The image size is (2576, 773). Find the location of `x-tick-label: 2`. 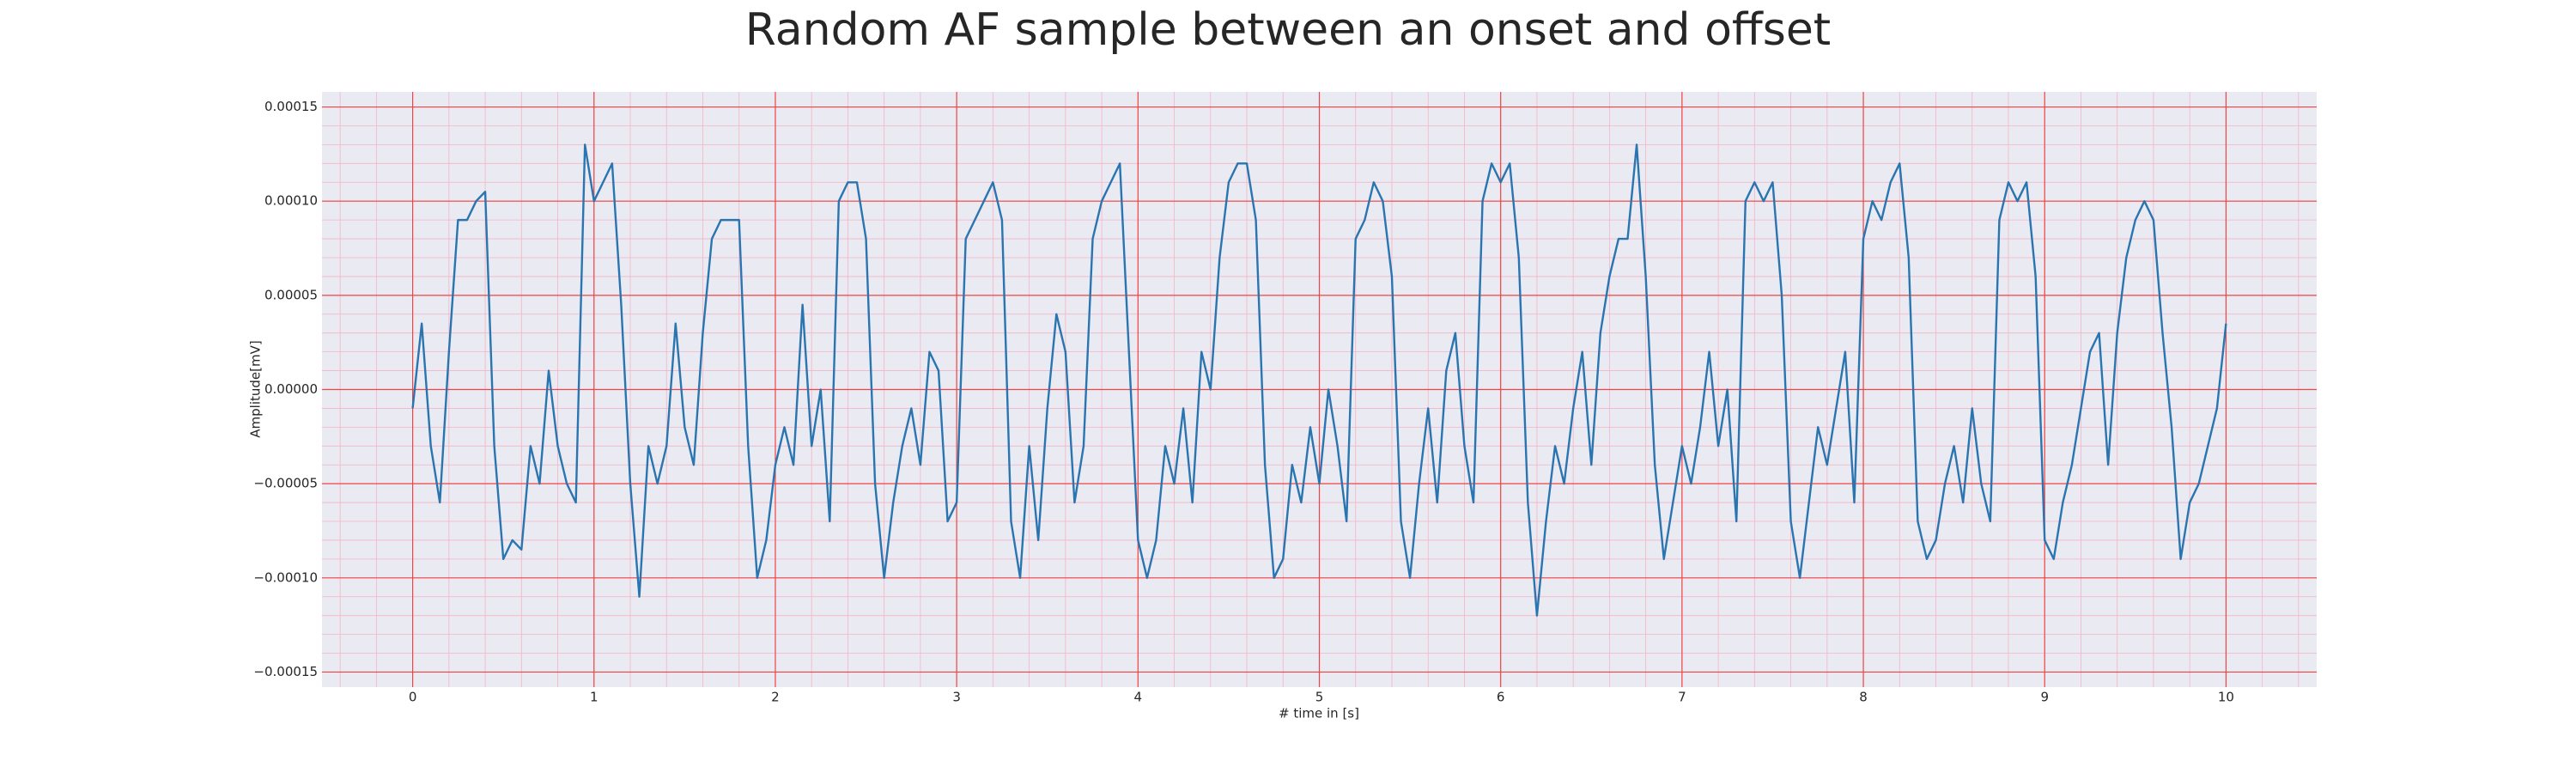

x-tick-label: 2 is located at coordinates (775, 697).